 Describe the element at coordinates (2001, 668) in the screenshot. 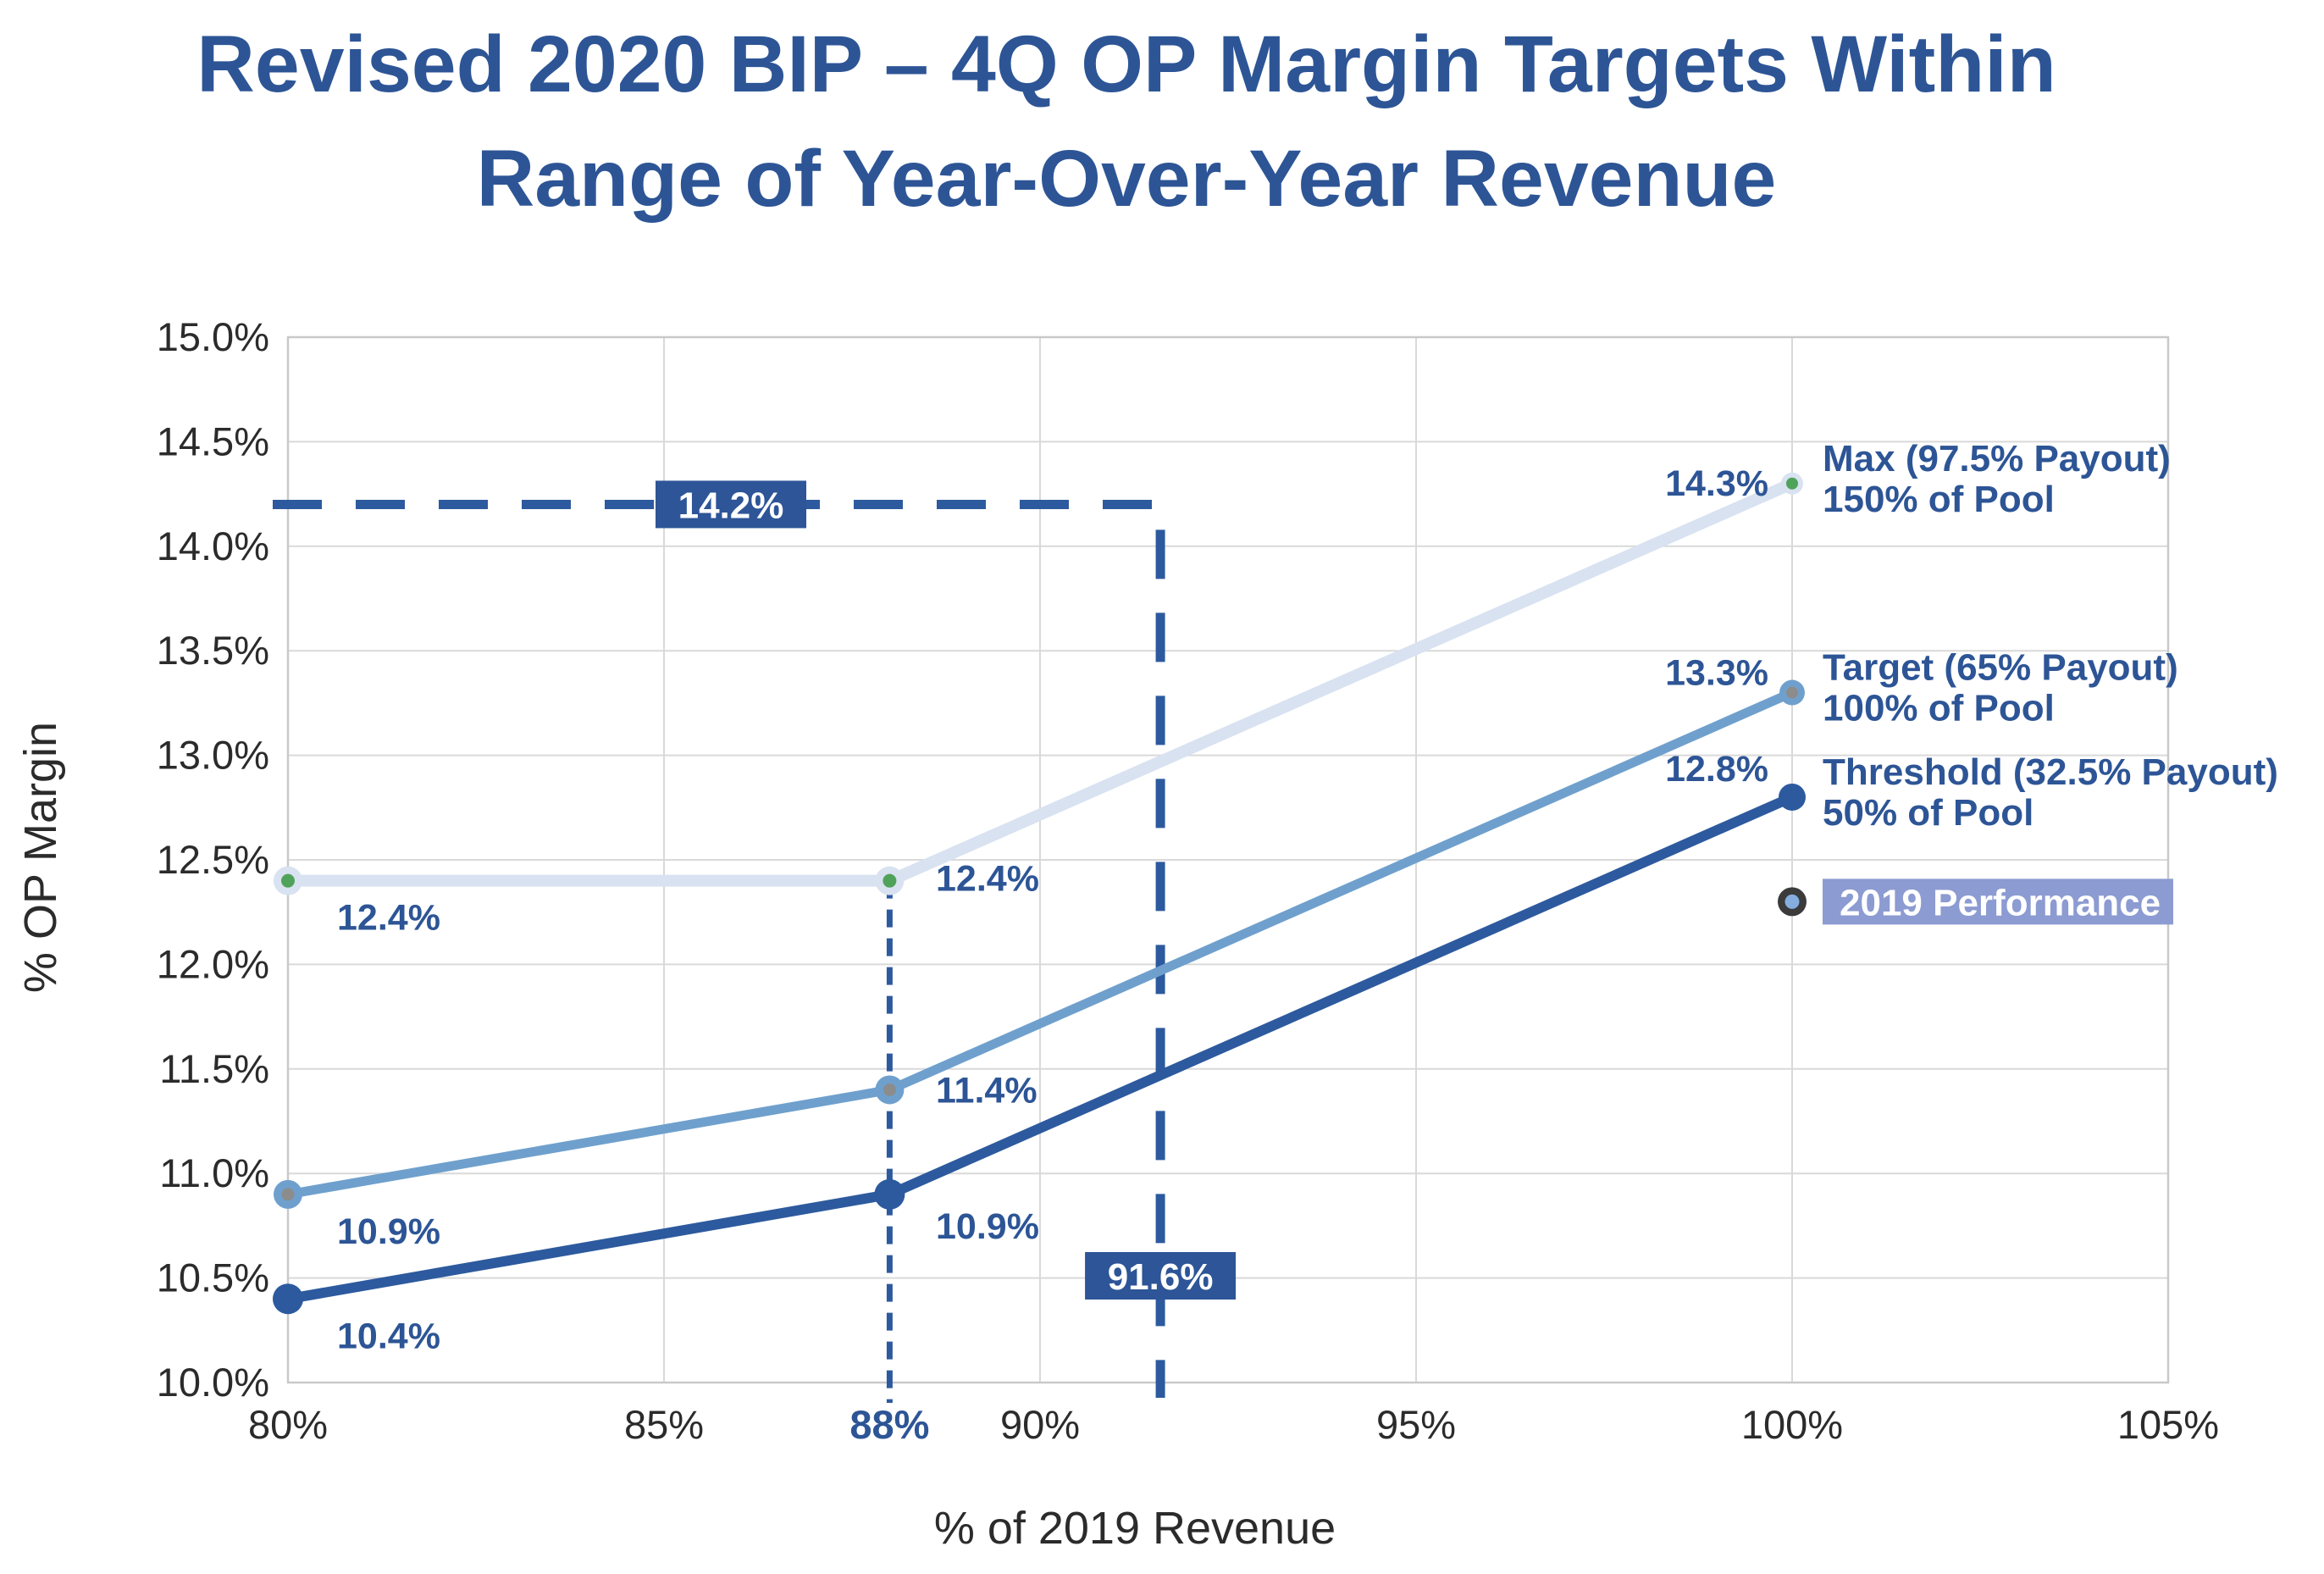

I see `legend-label-target-65-payout: Target (65% Payout)` at that location.